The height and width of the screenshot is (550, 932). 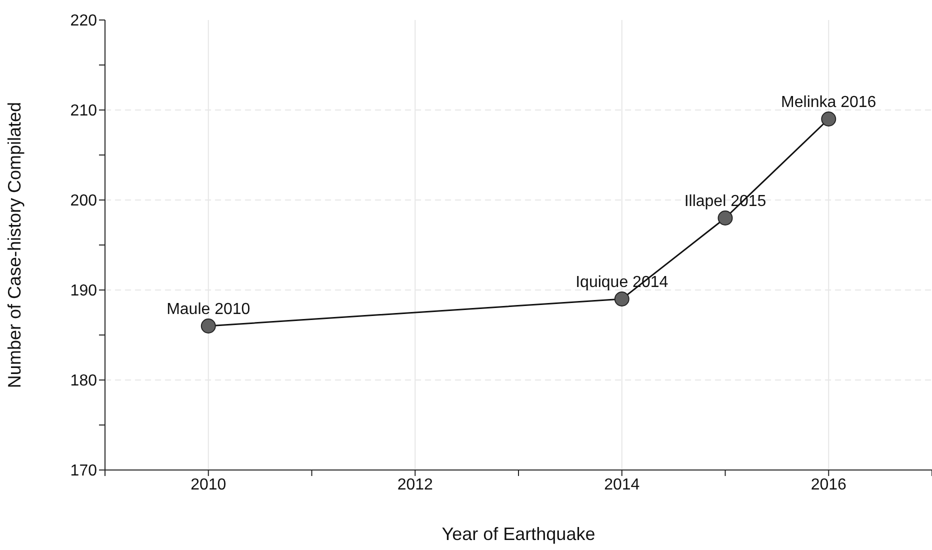 I want to click on y-axis-title: Number of Case-history Compilated, so click(x=14, y=245).